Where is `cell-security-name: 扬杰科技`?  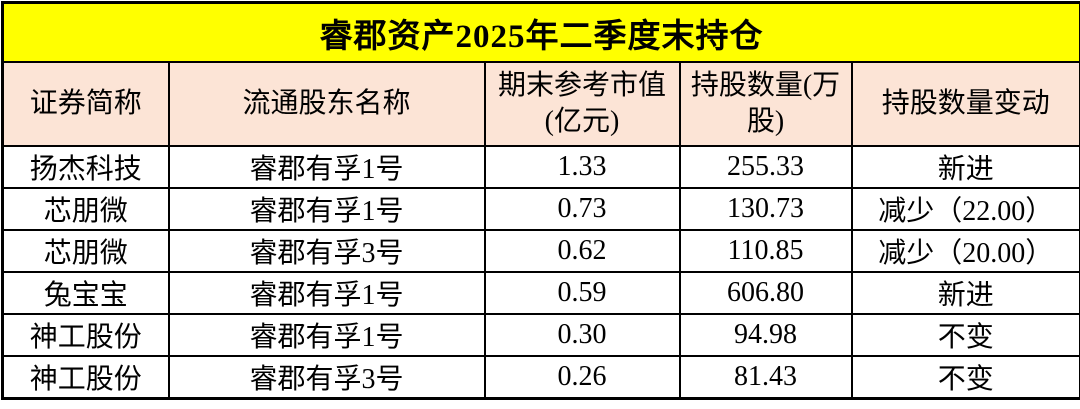 cell-security-name: 扬杰科技 is located at coordinates (85, 167).